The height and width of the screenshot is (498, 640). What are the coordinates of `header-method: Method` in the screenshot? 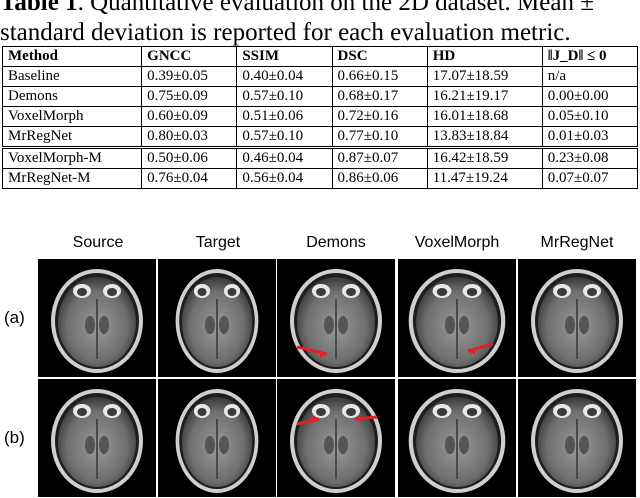 It's located at (72, 56).